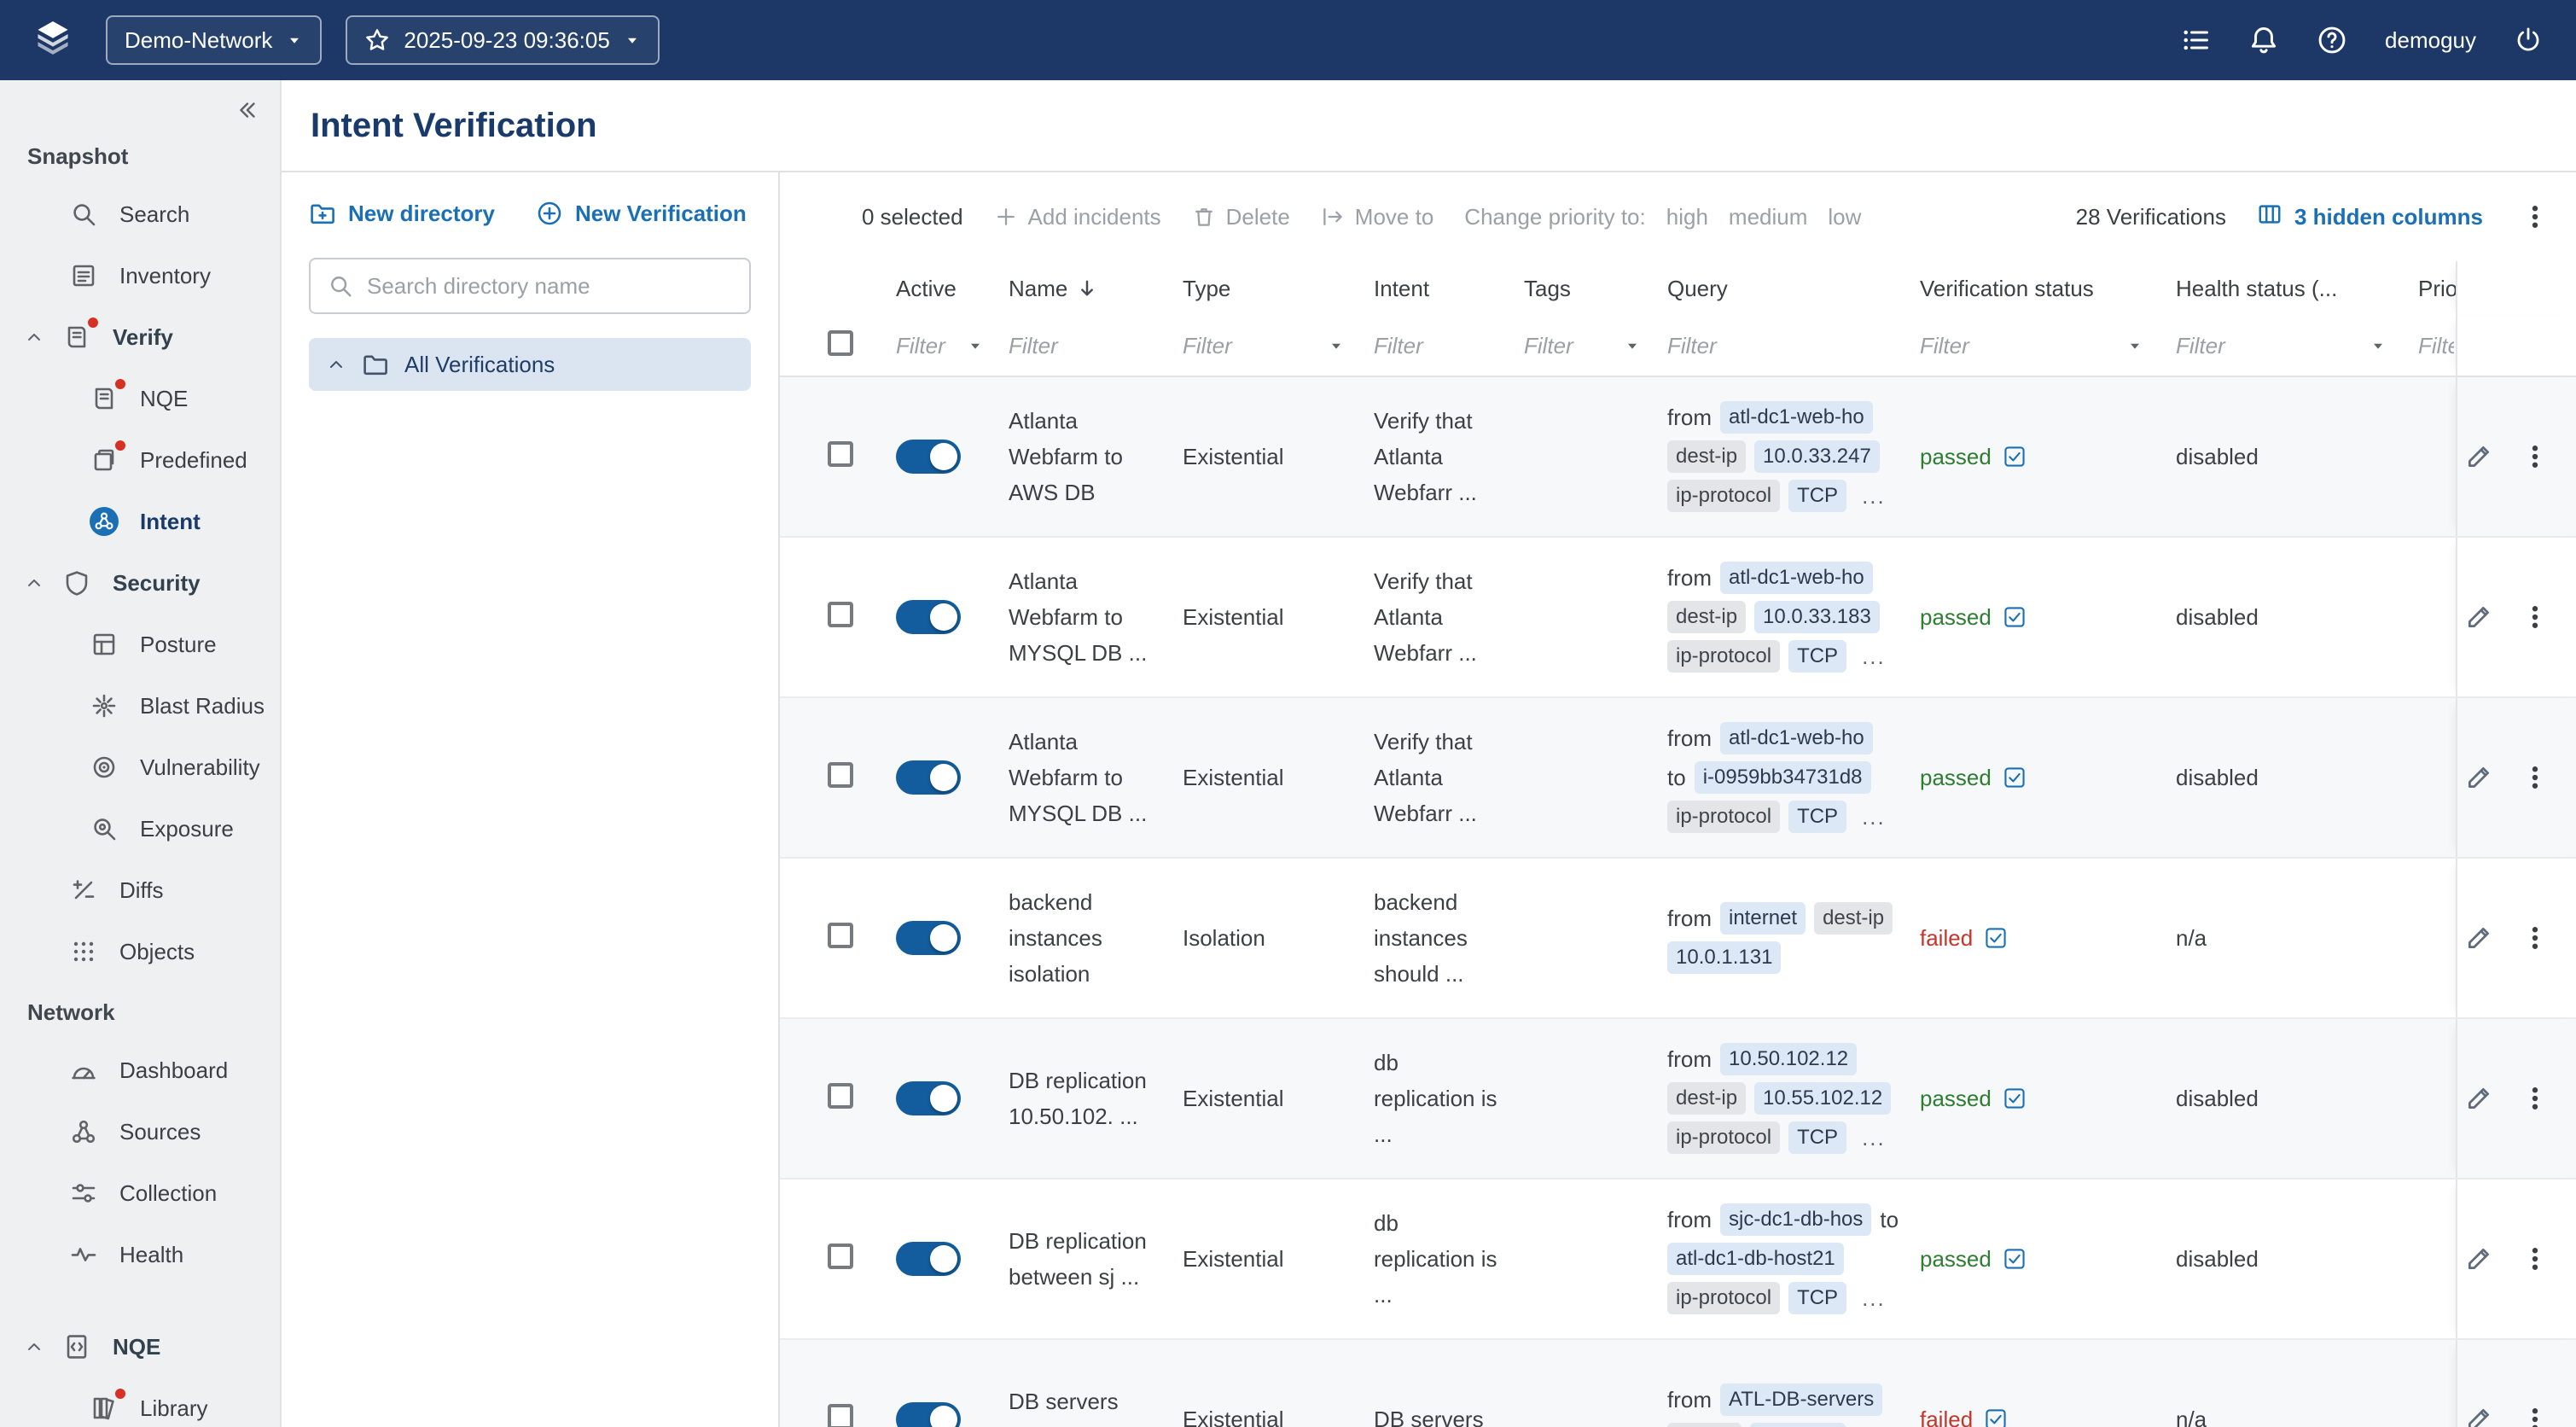 The height and width of the screenshot is (1427, 2576). Describe the element at coordinates (140, 275) in the screenshot. I see `sidebar-item-inventory: Inventory` at that location.